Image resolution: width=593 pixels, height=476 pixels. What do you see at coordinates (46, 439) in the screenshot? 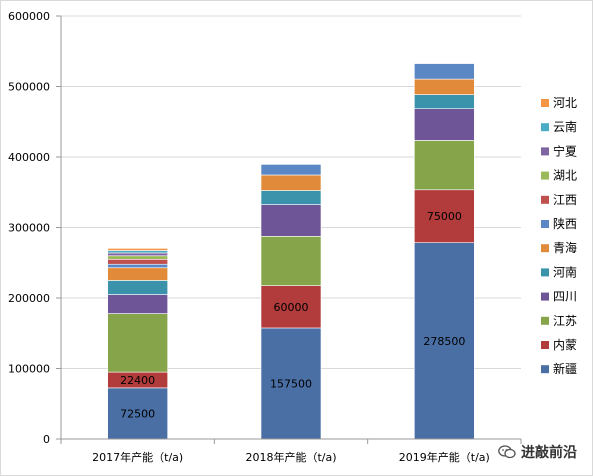
I see `y-tick-label: 0` at bounding box center [46, 439].